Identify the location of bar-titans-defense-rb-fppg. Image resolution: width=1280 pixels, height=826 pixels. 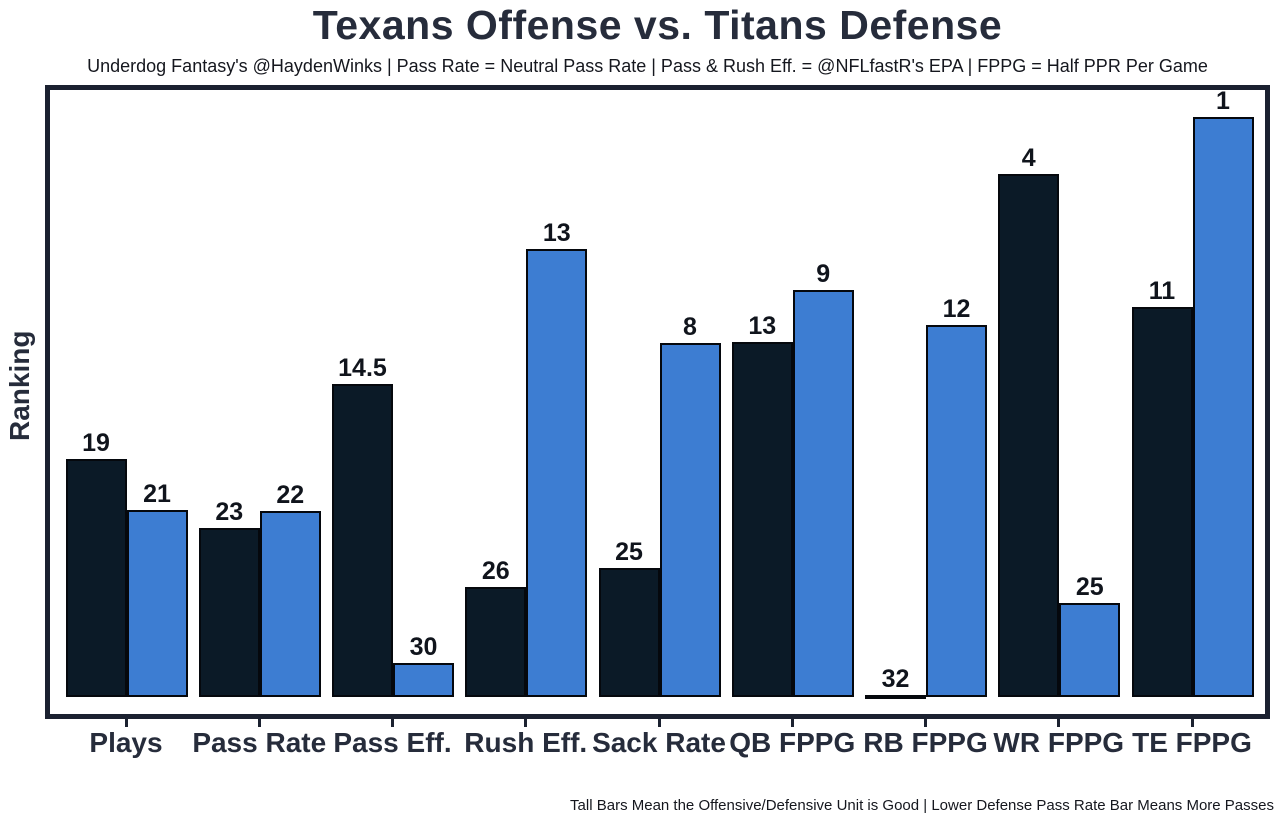
(956, 510).